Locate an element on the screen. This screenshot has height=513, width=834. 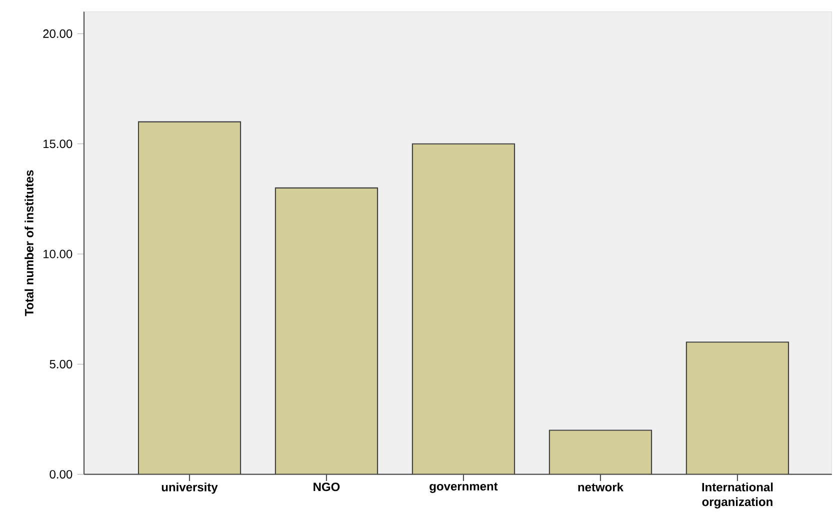
y-tick-label: 10.00 is located at coordinates (58, 254).